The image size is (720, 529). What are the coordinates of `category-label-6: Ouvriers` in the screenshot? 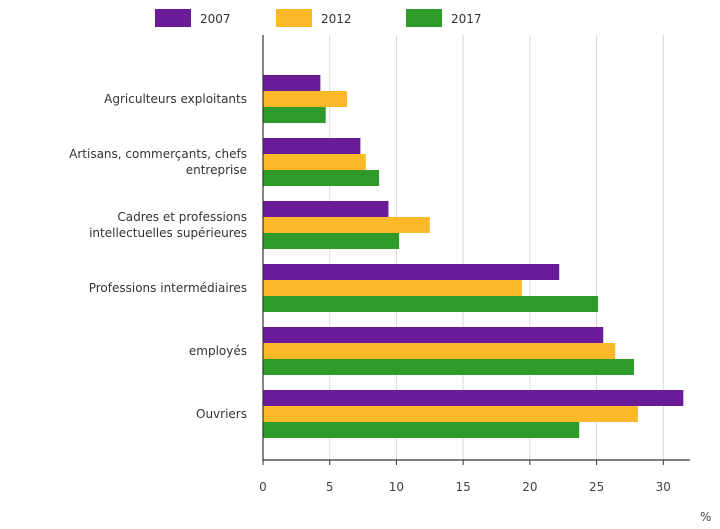 It's located at (221, 414).